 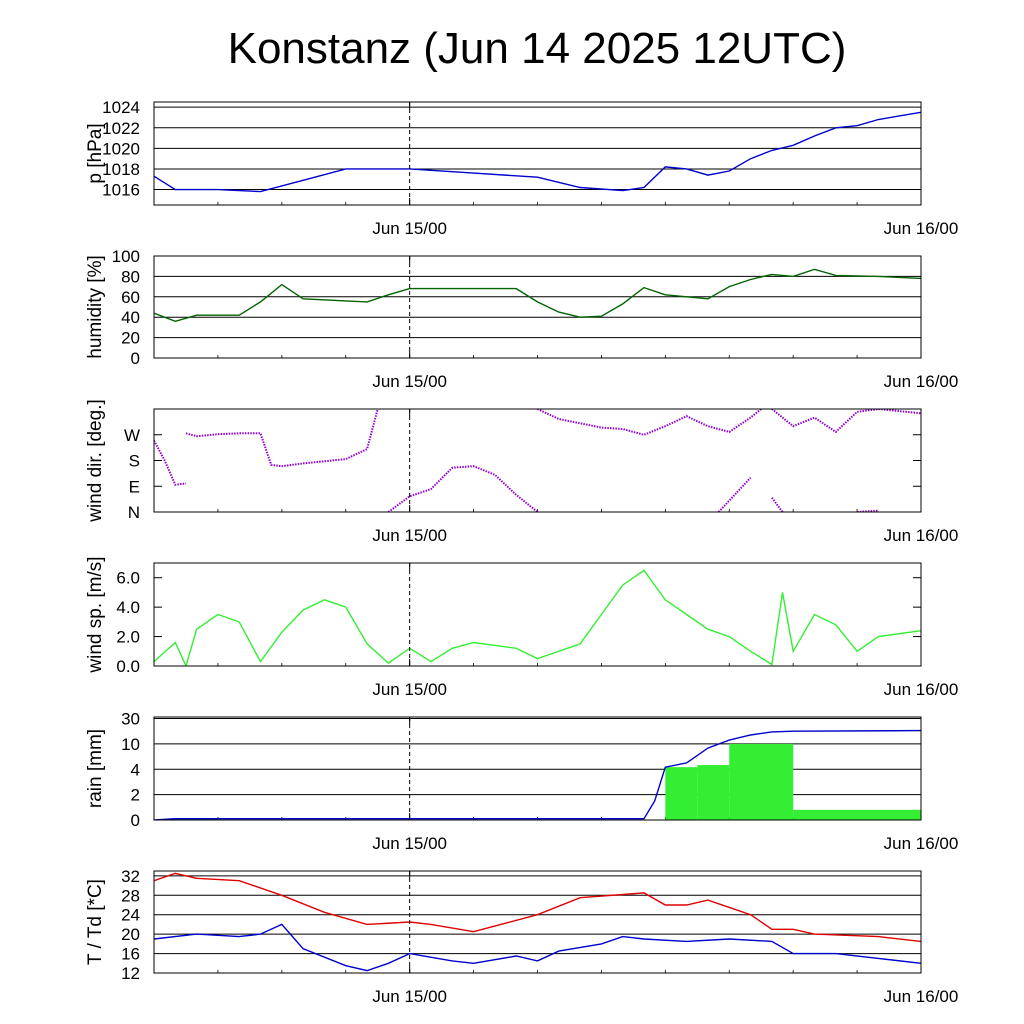 I want to click on y-tick-label: 32, so click(x=130, y=876).